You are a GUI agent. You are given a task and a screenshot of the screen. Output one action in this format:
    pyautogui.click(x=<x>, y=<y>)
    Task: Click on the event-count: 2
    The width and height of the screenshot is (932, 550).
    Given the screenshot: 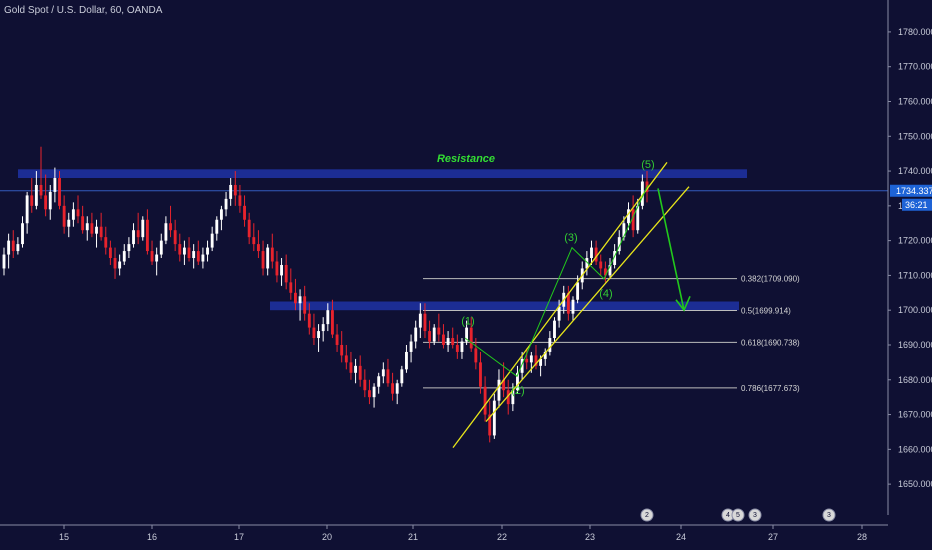 What is the action you would take?
    pyautogui.click(x=647, y=515)
    